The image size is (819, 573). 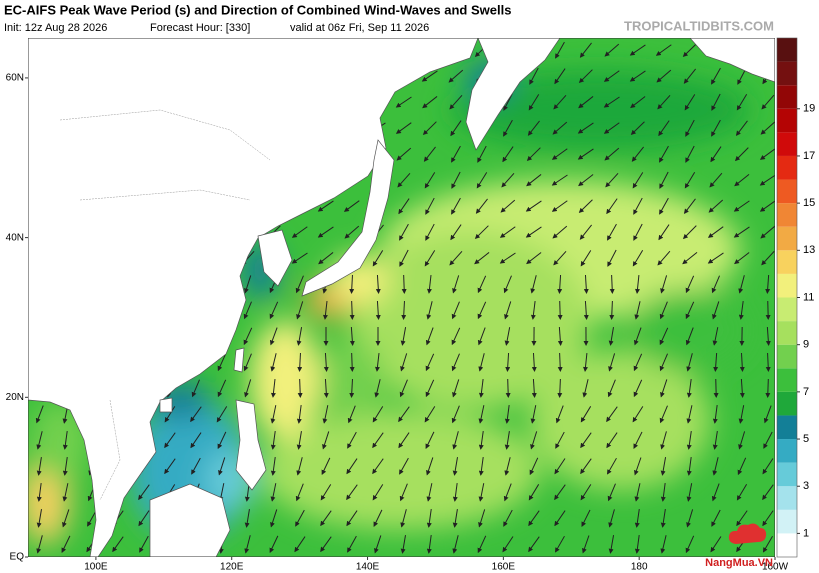 What do you see at coordinates (55, 28) in the screenshot?
I see `init-time: Init: 12z Aug 28 2026` at bounding box center [55, 28].